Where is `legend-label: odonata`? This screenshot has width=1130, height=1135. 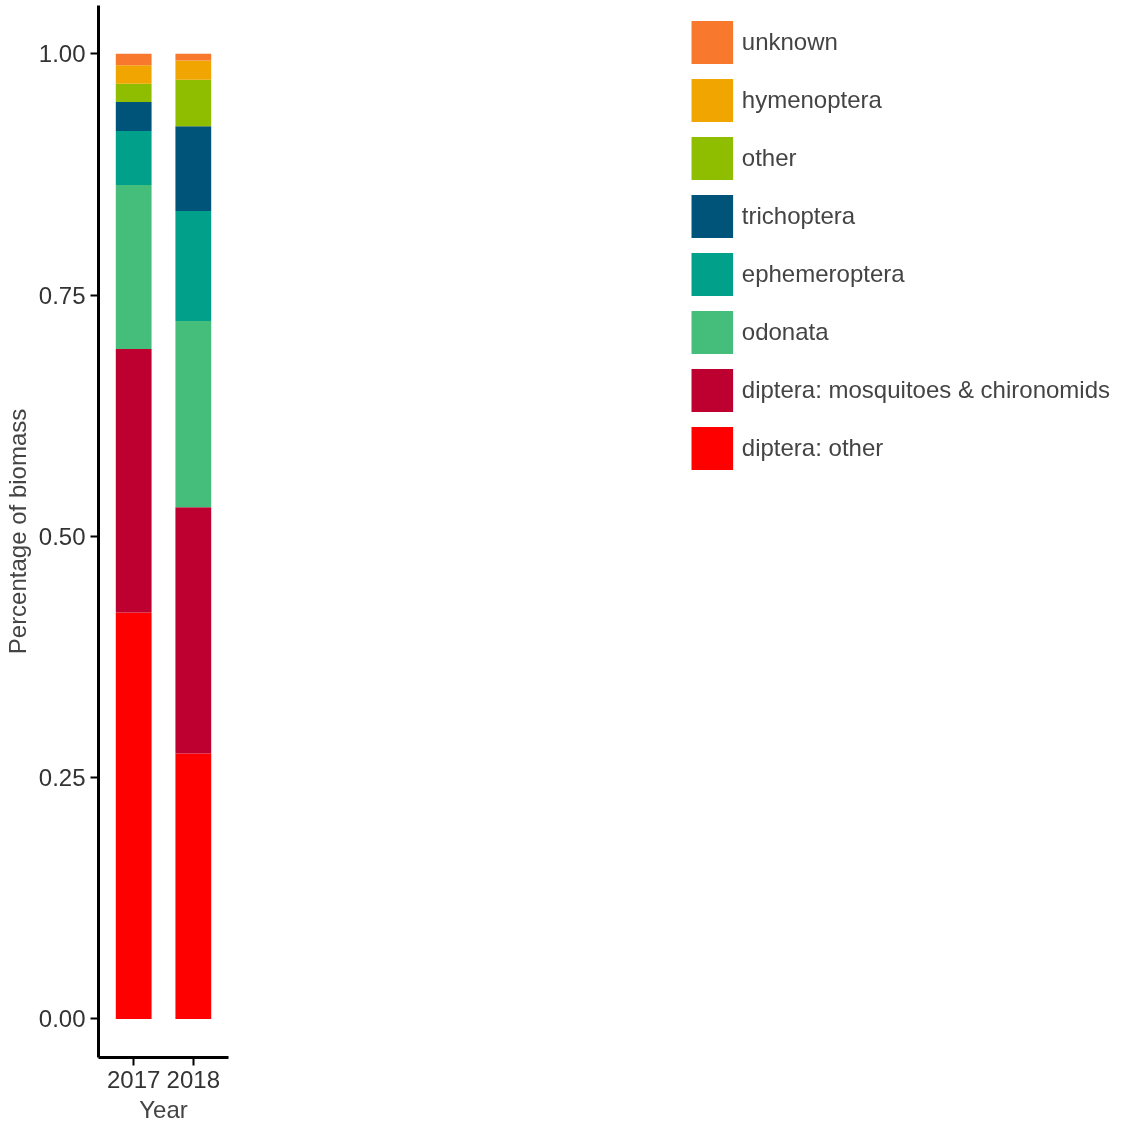 legend-label: odonata is located at coordinates (785, 332).